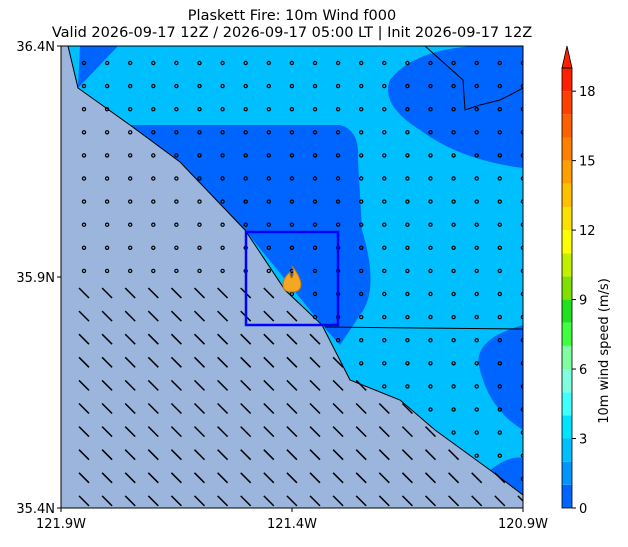 The height and width of the screenshot is (547, 628). What do you see at coordinates (61, 524) in the screenshot?
I see `x-tick-label: 121.9W` at bounding box center [61, 524].